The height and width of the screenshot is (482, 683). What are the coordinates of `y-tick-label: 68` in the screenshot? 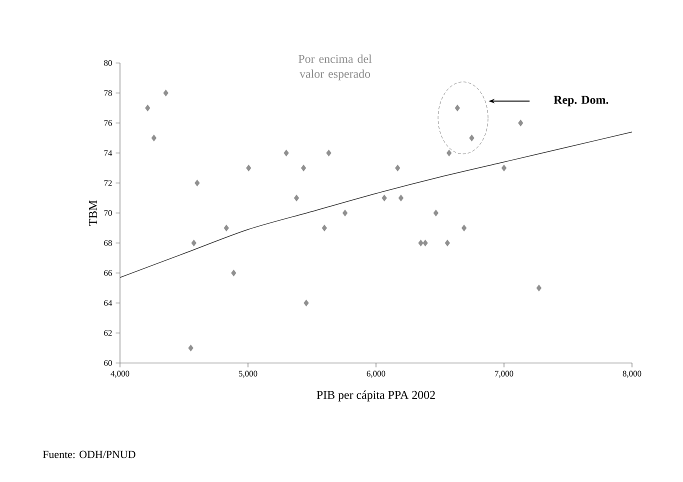 It's located at (108, 243).